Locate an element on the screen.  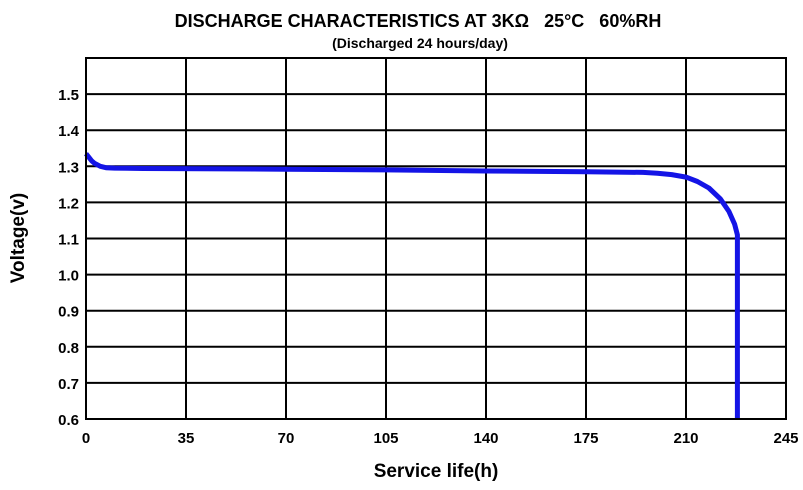
x-tick-label: 245 is located at coordinates (785, 438).